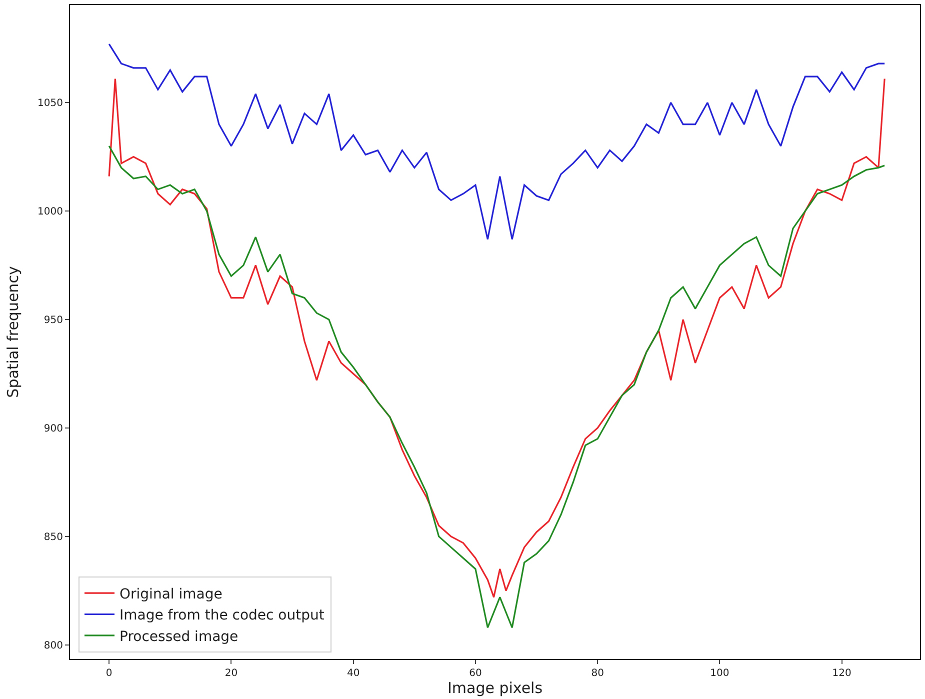 The height and width of the screenshot is (699, 925). I want to click on x-tick-label: 100, so click(720, 673).